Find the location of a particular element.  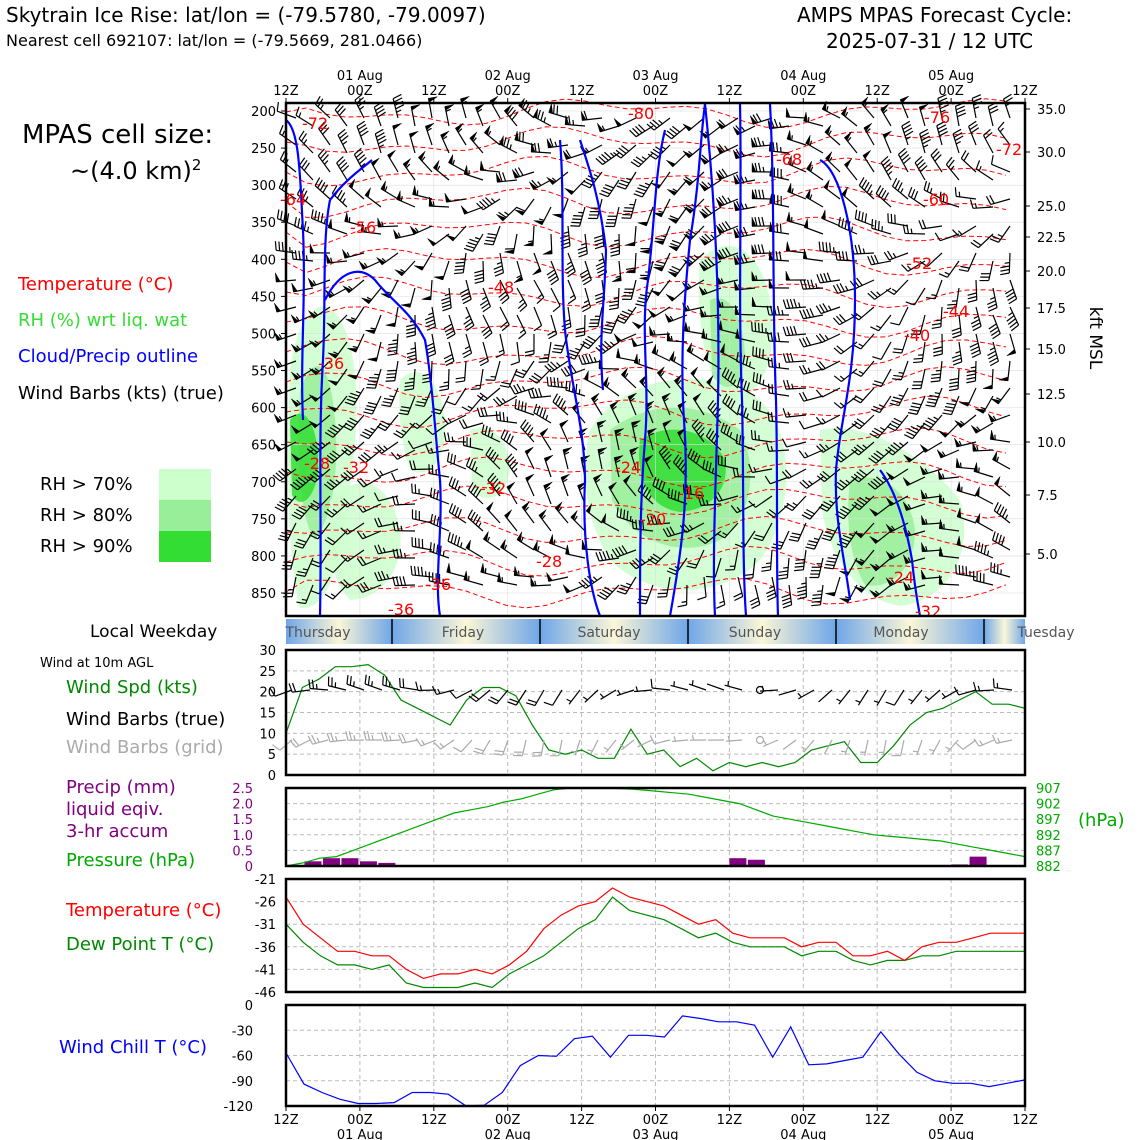

bottom-day-label: 03 Aug is located at coordinates (655, 1134).